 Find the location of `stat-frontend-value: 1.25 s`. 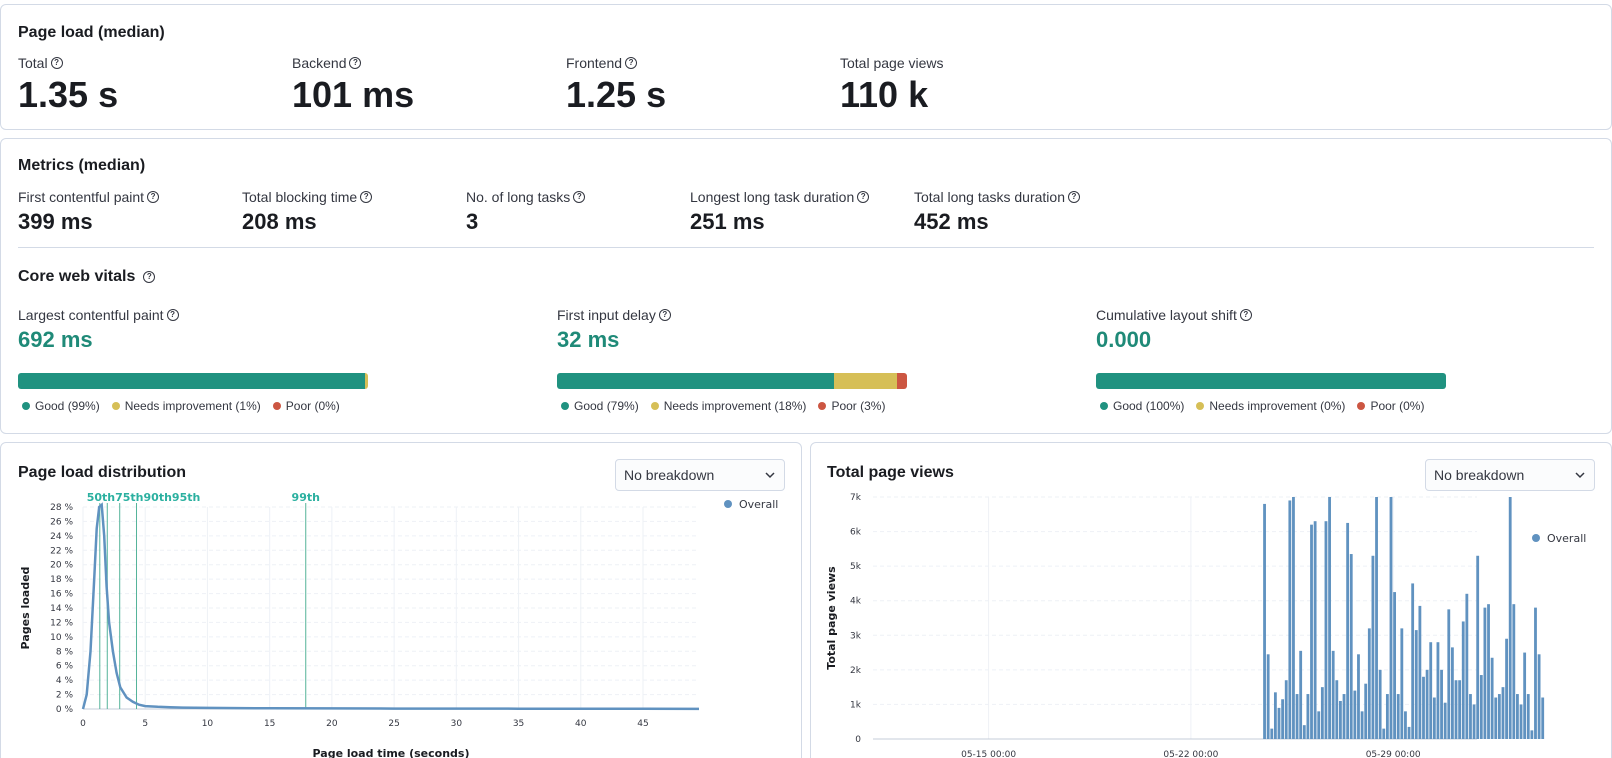

stat-frontend-value: 1.25 s is located at coordinates (616, 94).